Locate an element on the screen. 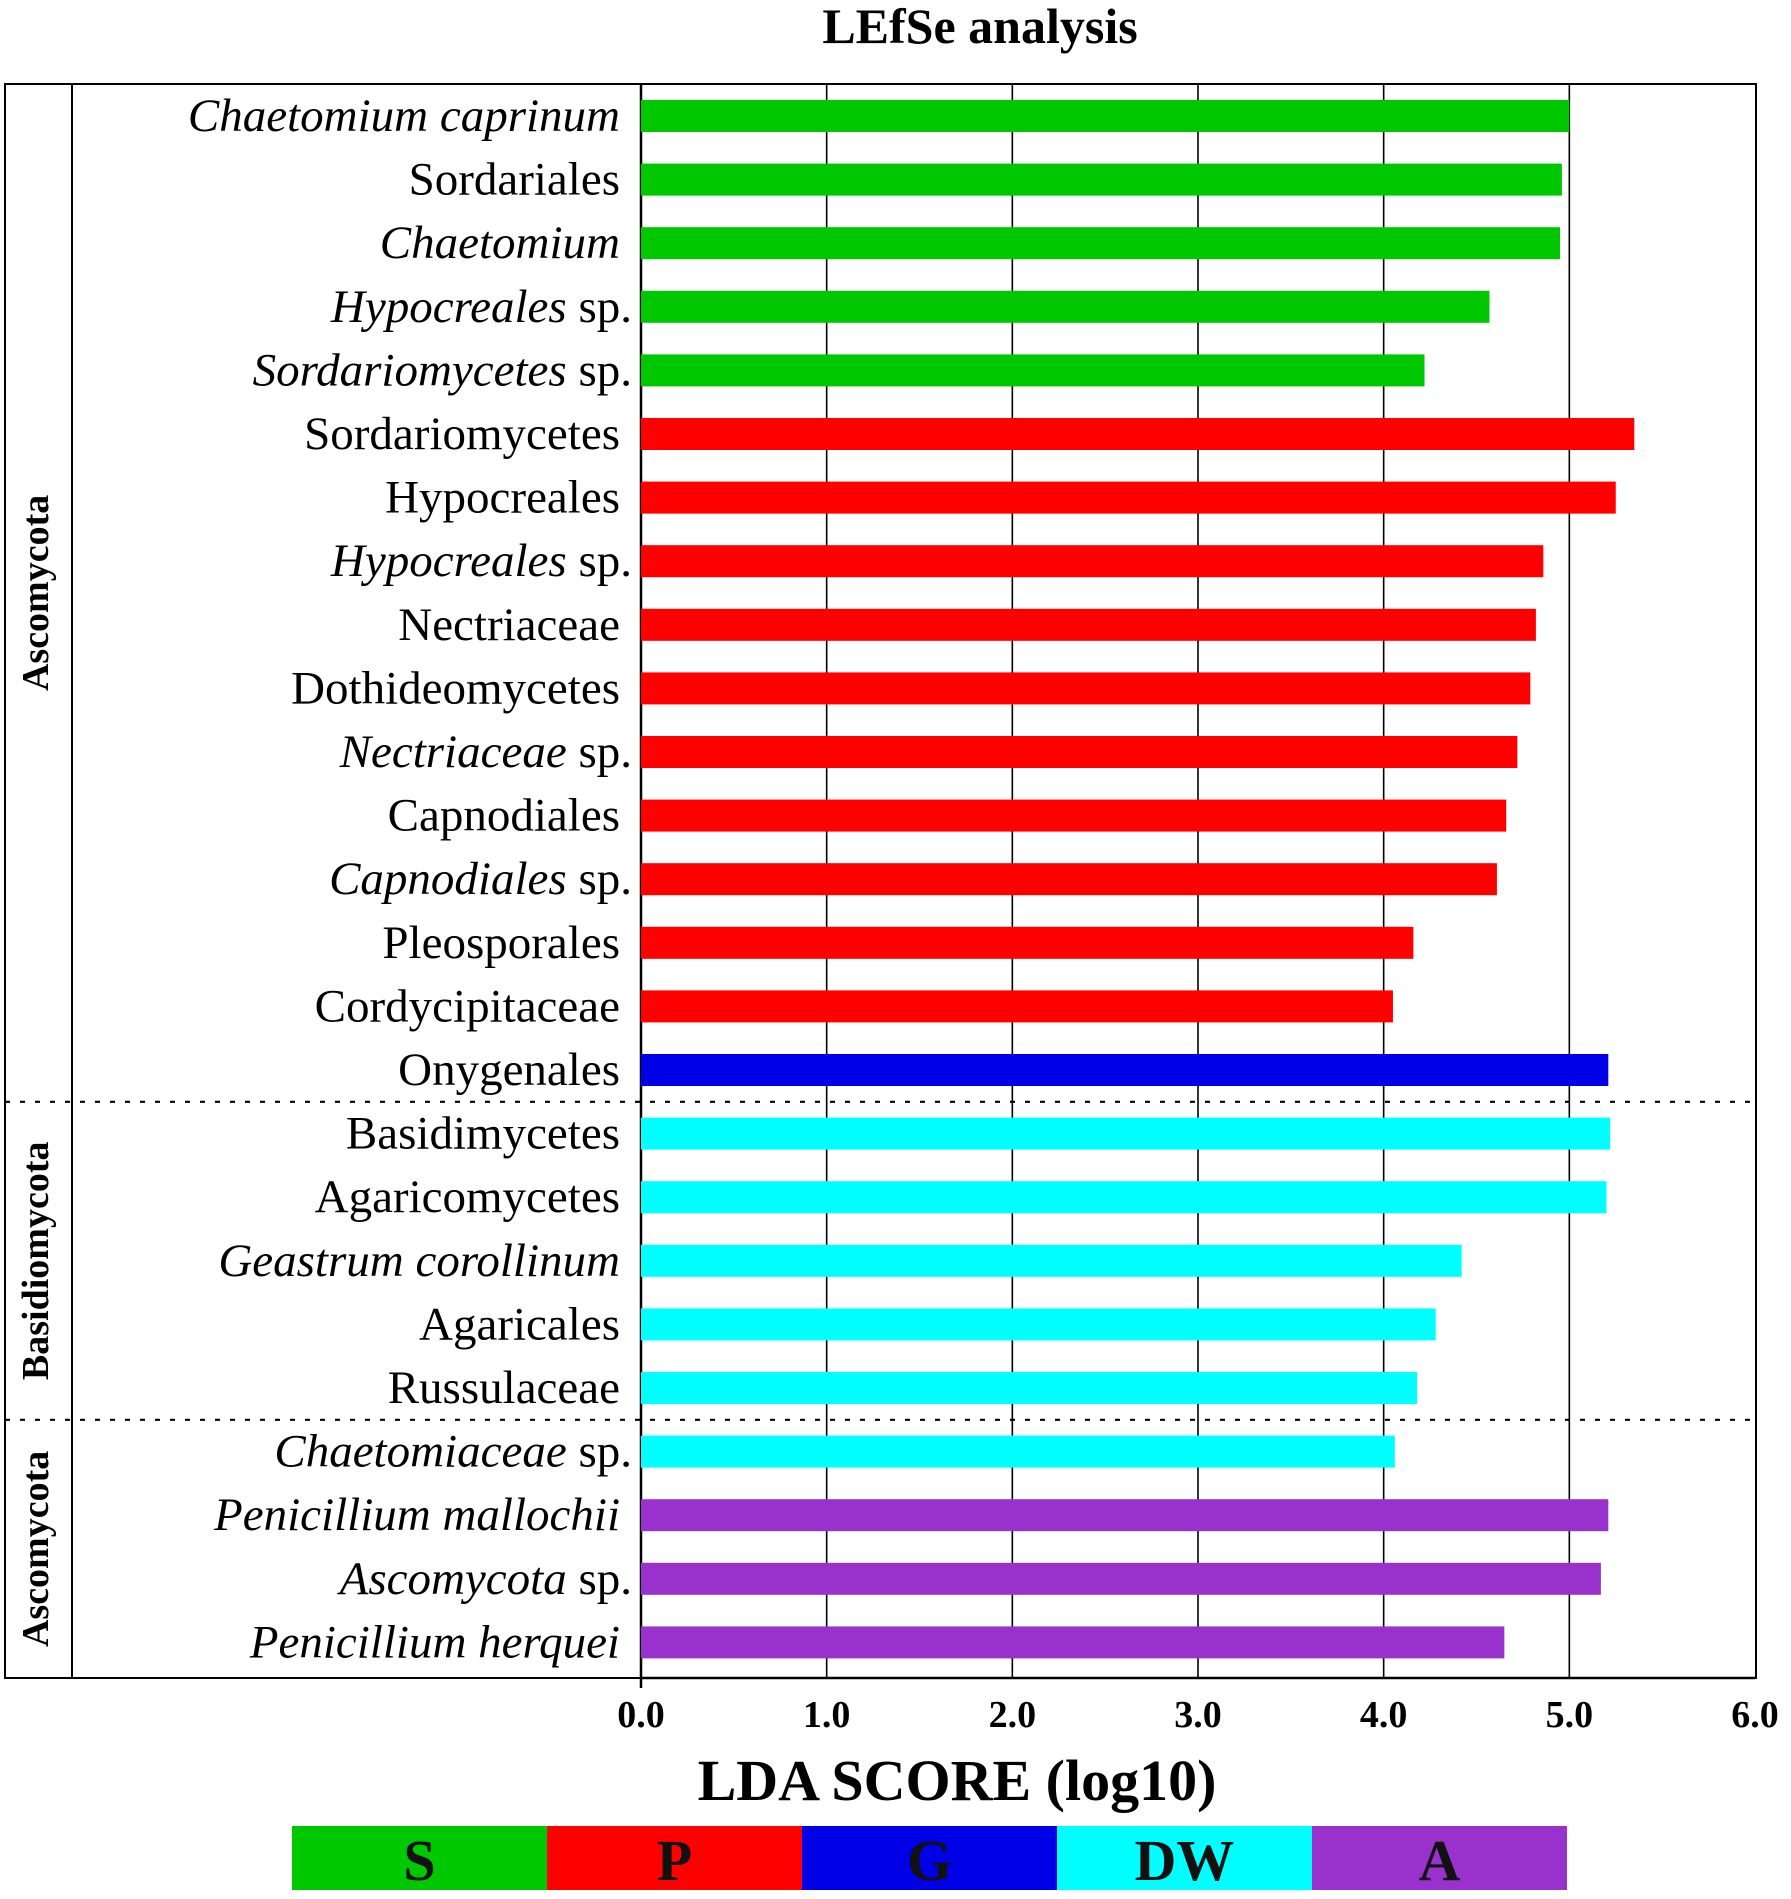 The height and width of the screenshot is (1899, 1791). bar-label-plain: Dothideomycetes is located at coordinates (455, 688).